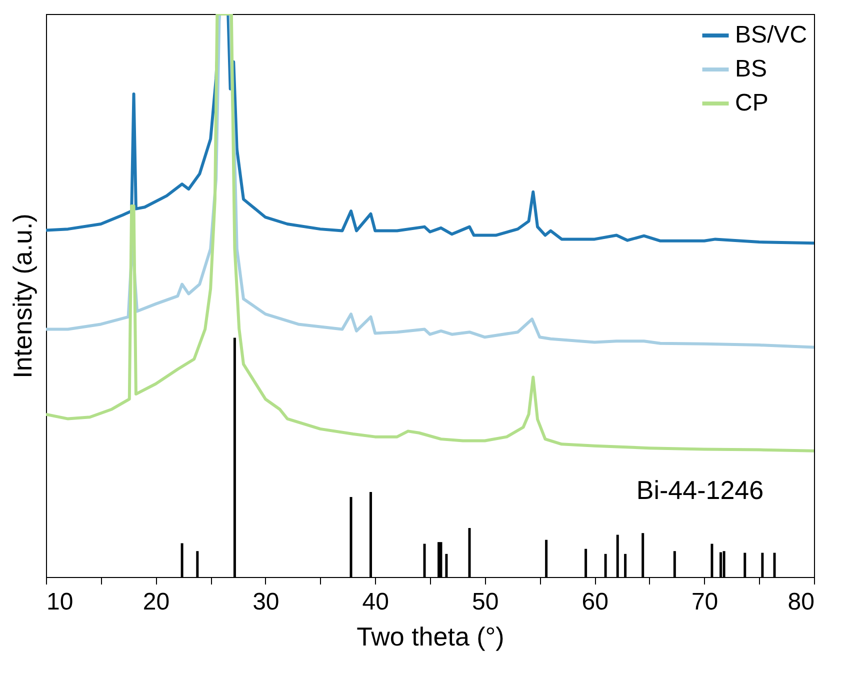 The width and height of the screenshot is (866, 689). Describe the element at coordinates (156, 602) in the screenshot. I see `x-tick-label: 20` at that location.